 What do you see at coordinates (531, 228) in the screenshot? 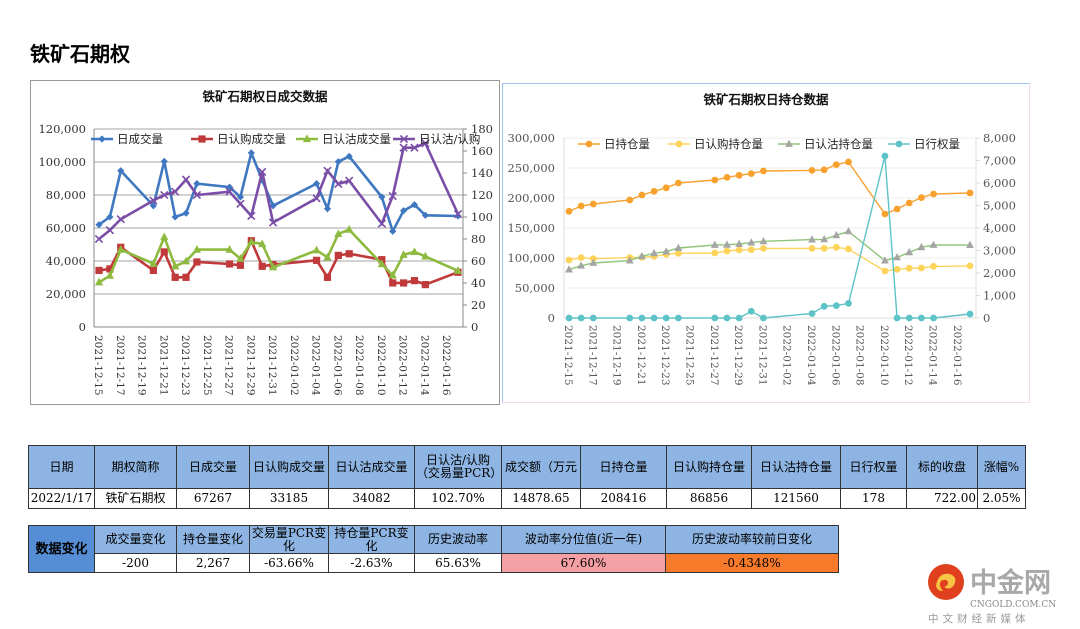
I see `y-left-tick-label: 150,000` at bounding box center [531, 228].